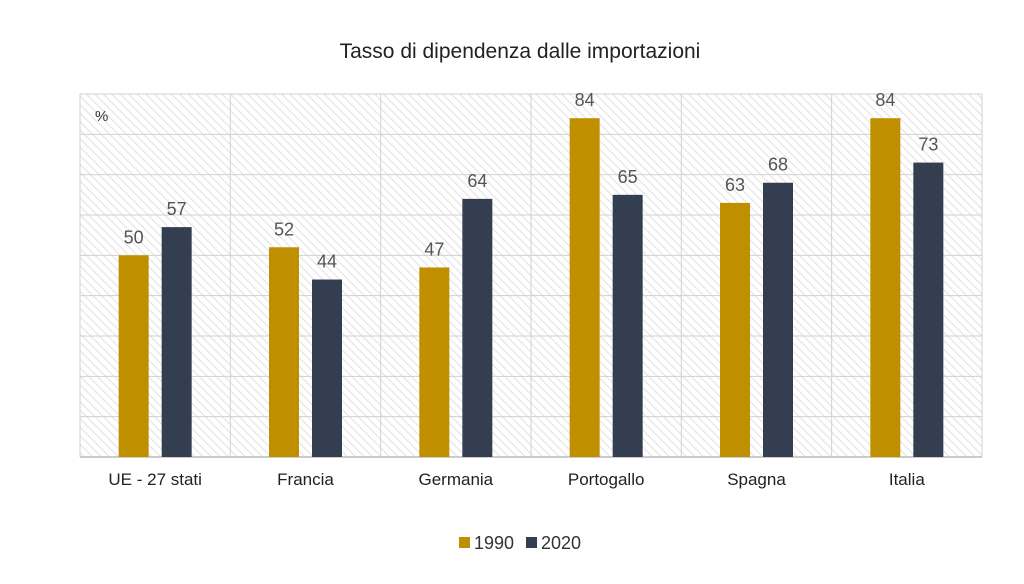  I want to click on x-tick-label: UE - 27 stati, so click(155, 479).